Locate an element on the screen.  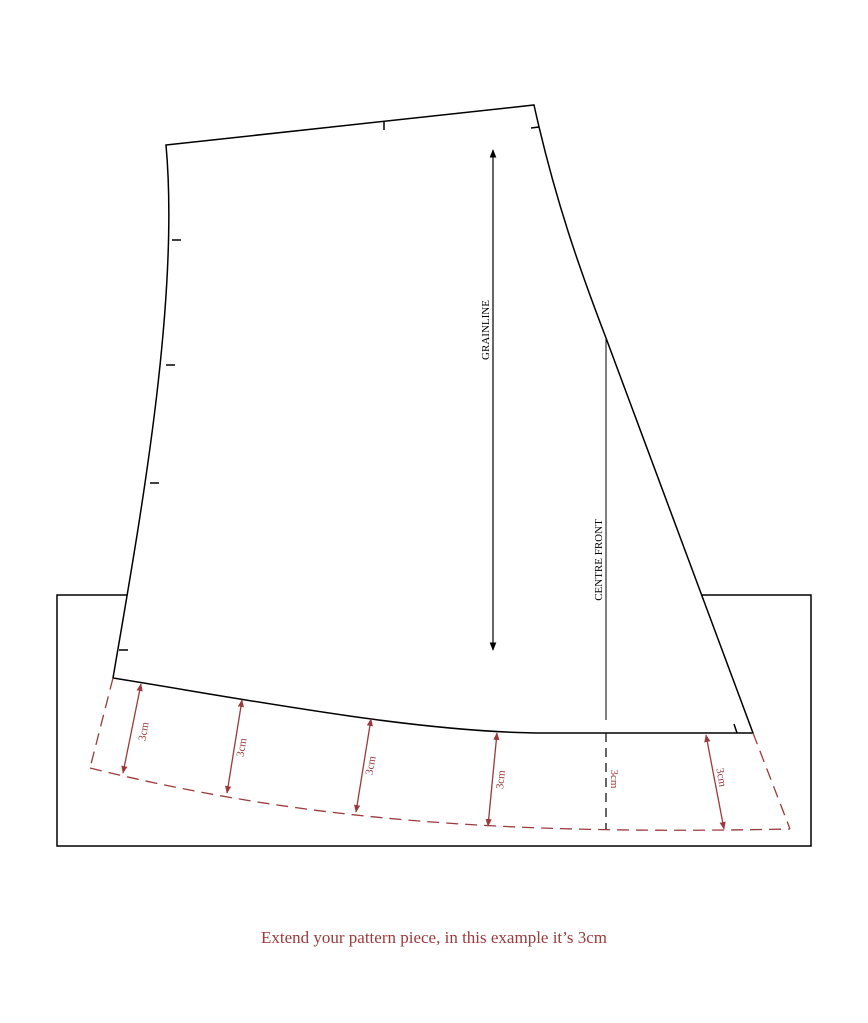
centre-front-label: CENTRE FRONT is located at coordinates (599, 560).